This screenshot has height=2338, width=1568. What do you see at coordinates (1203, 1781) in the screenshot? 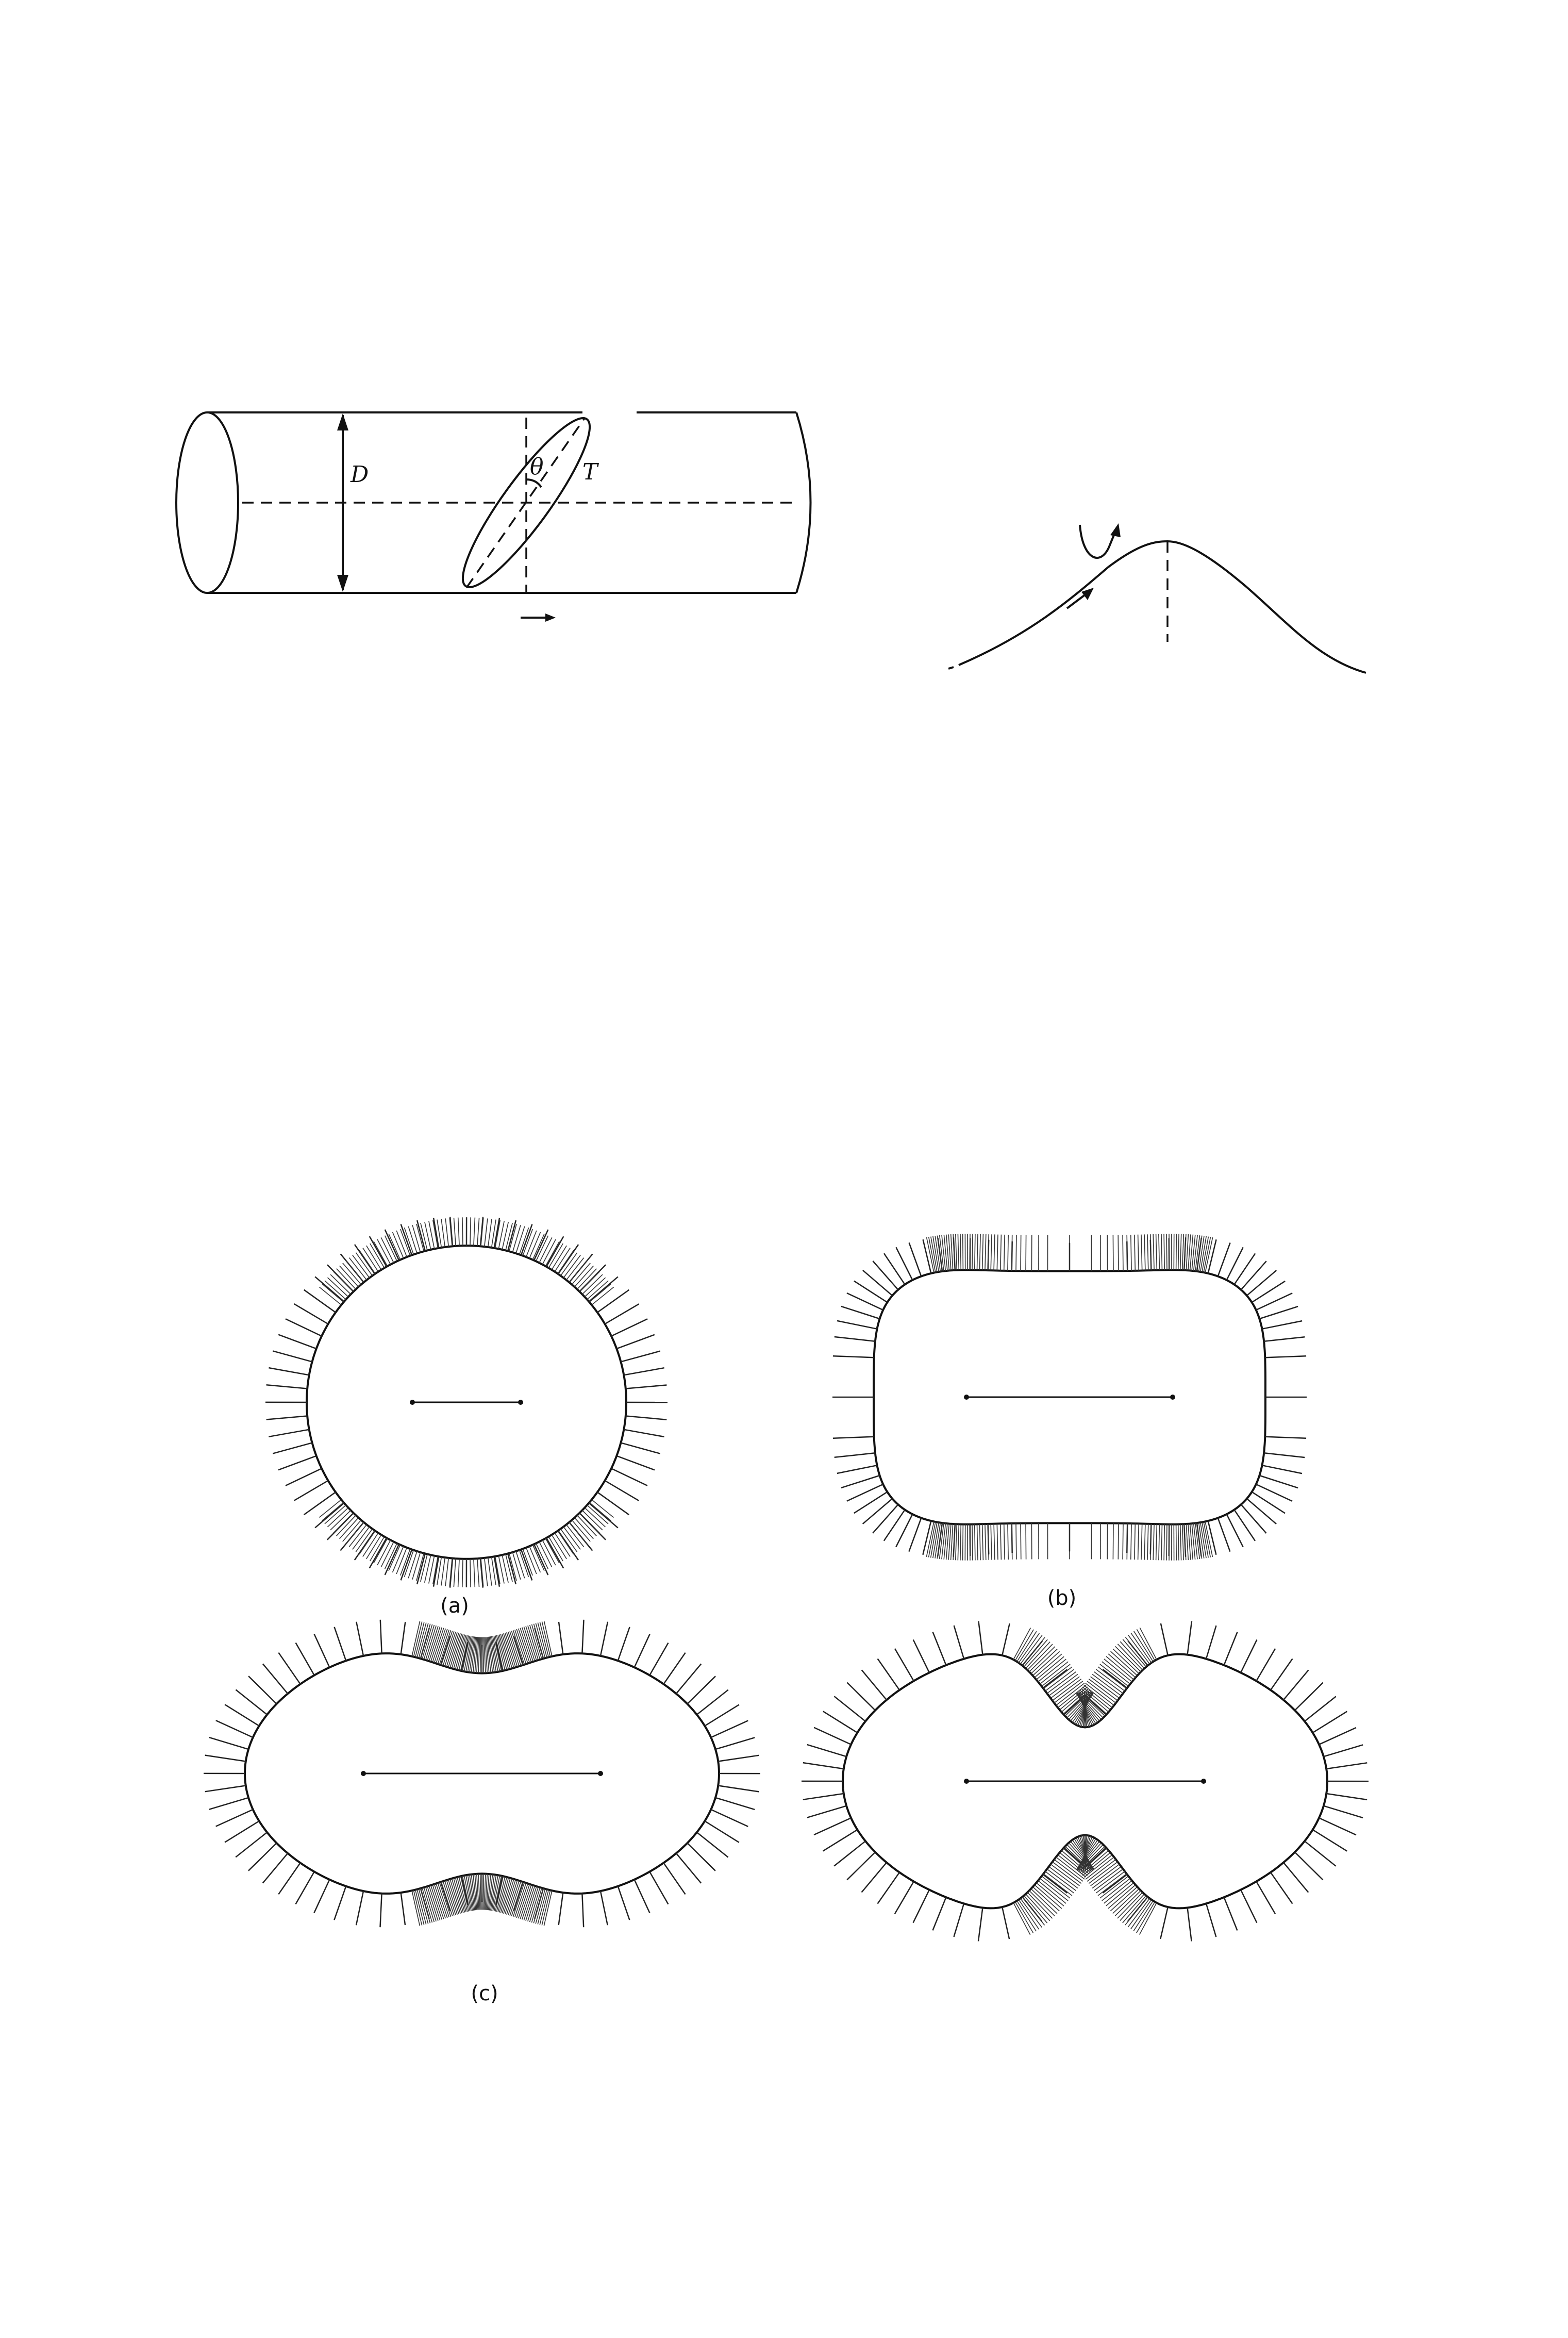
I see `segment-endpoint` at bounding box center [1203, 1781].